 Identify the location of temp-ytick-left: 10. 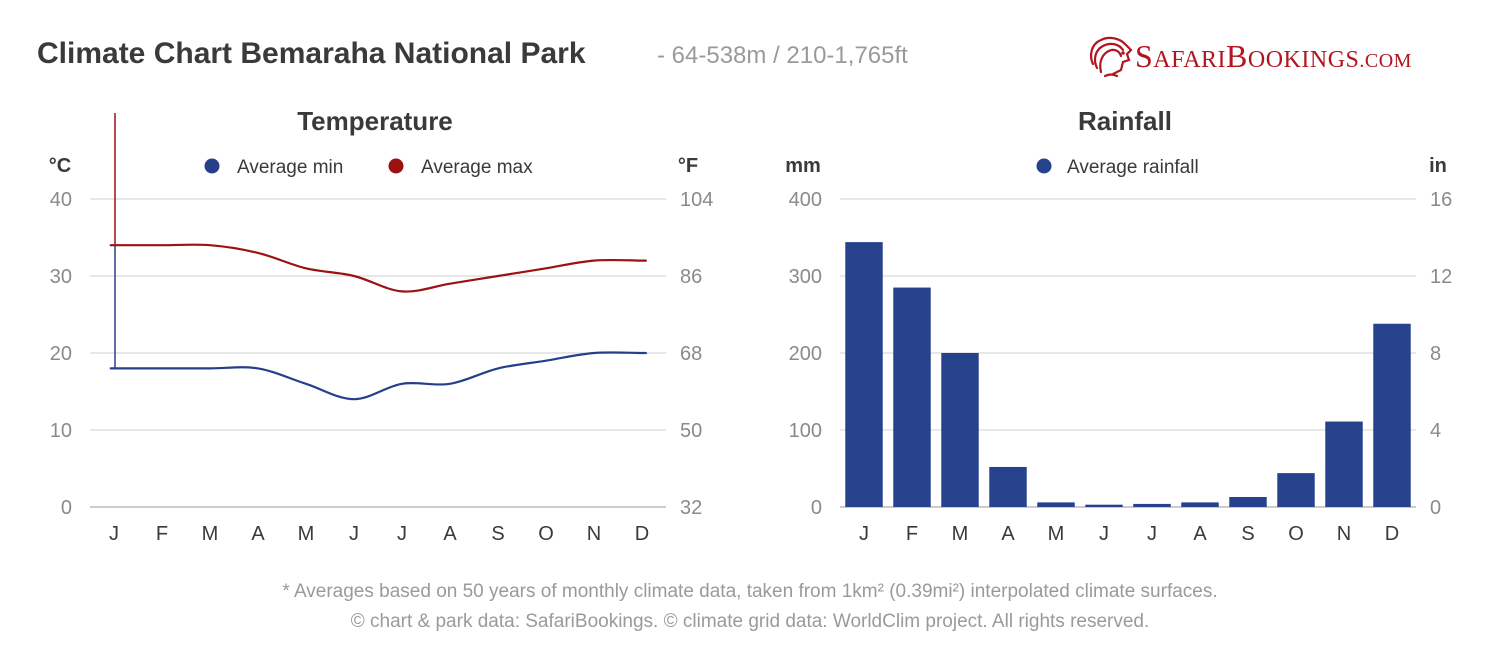
(61, 431).